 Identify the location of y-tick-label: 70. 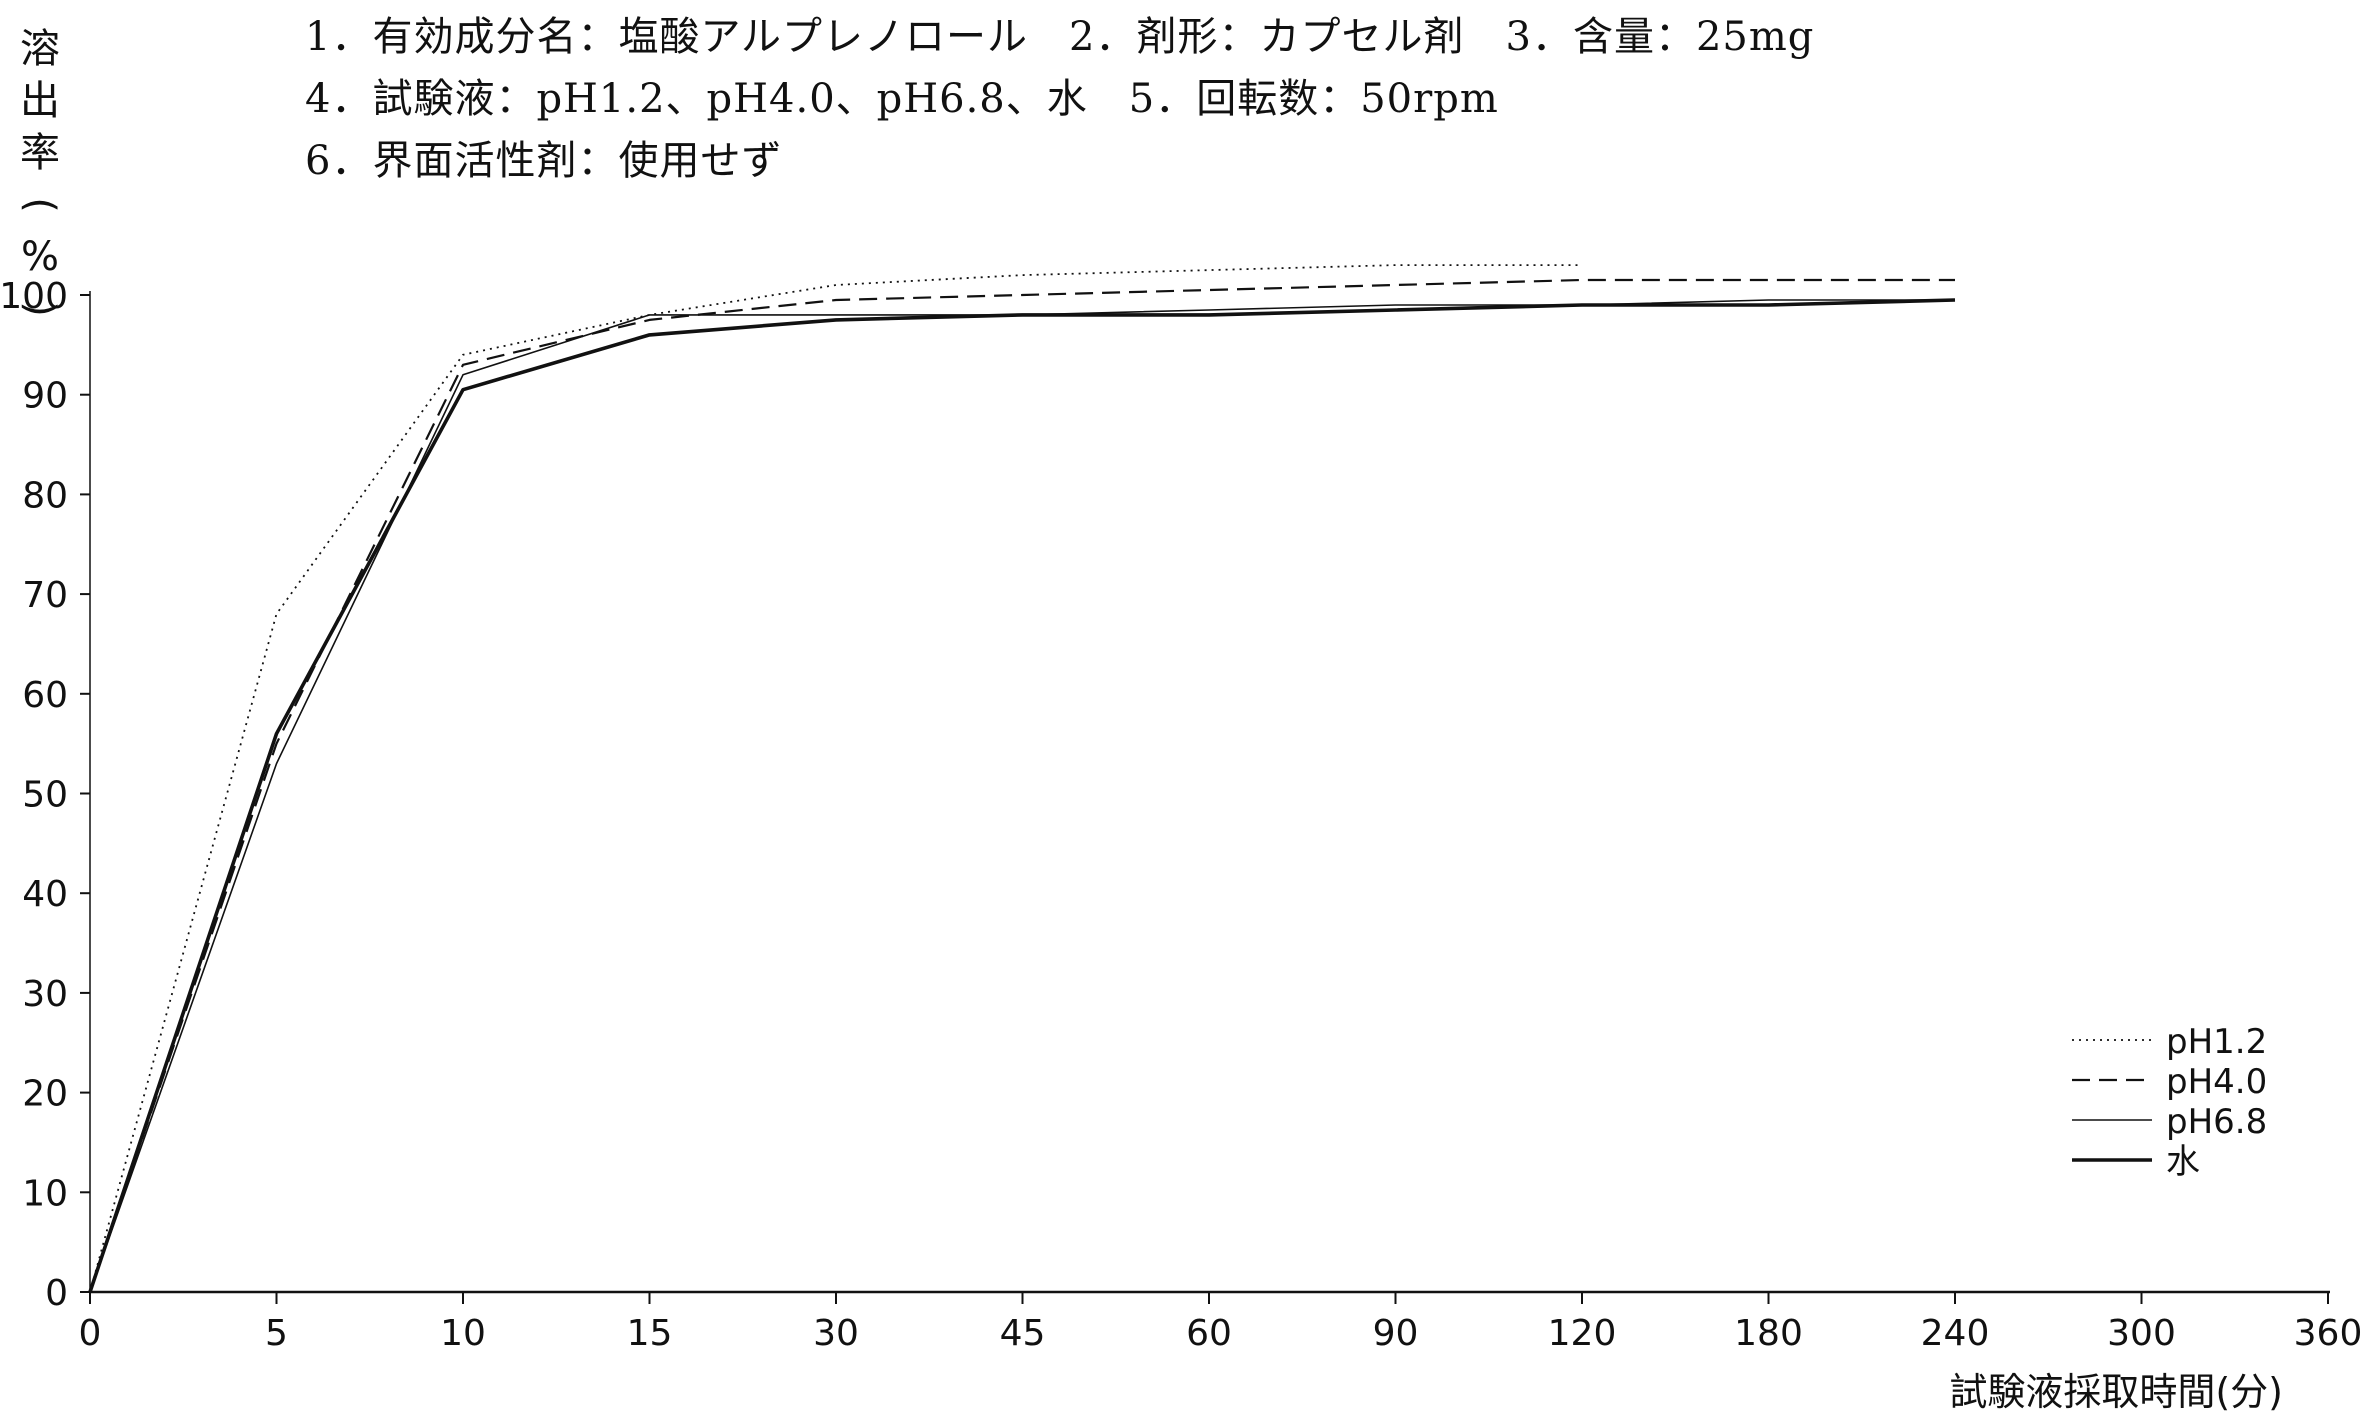
(45, 595).